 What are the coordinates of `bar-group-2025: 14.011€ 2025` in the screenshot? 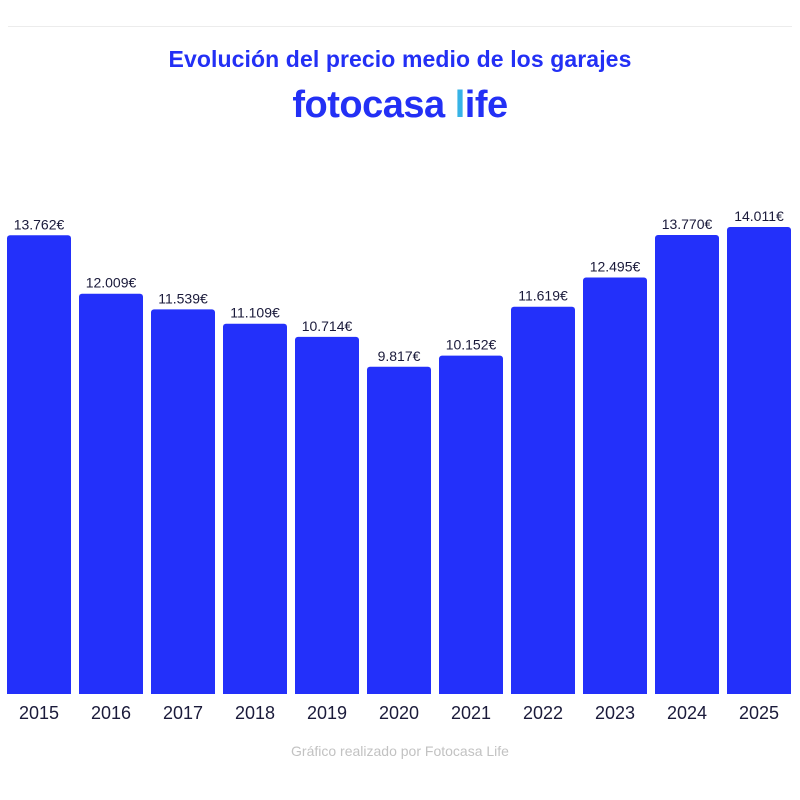 It's located at (759, 465).